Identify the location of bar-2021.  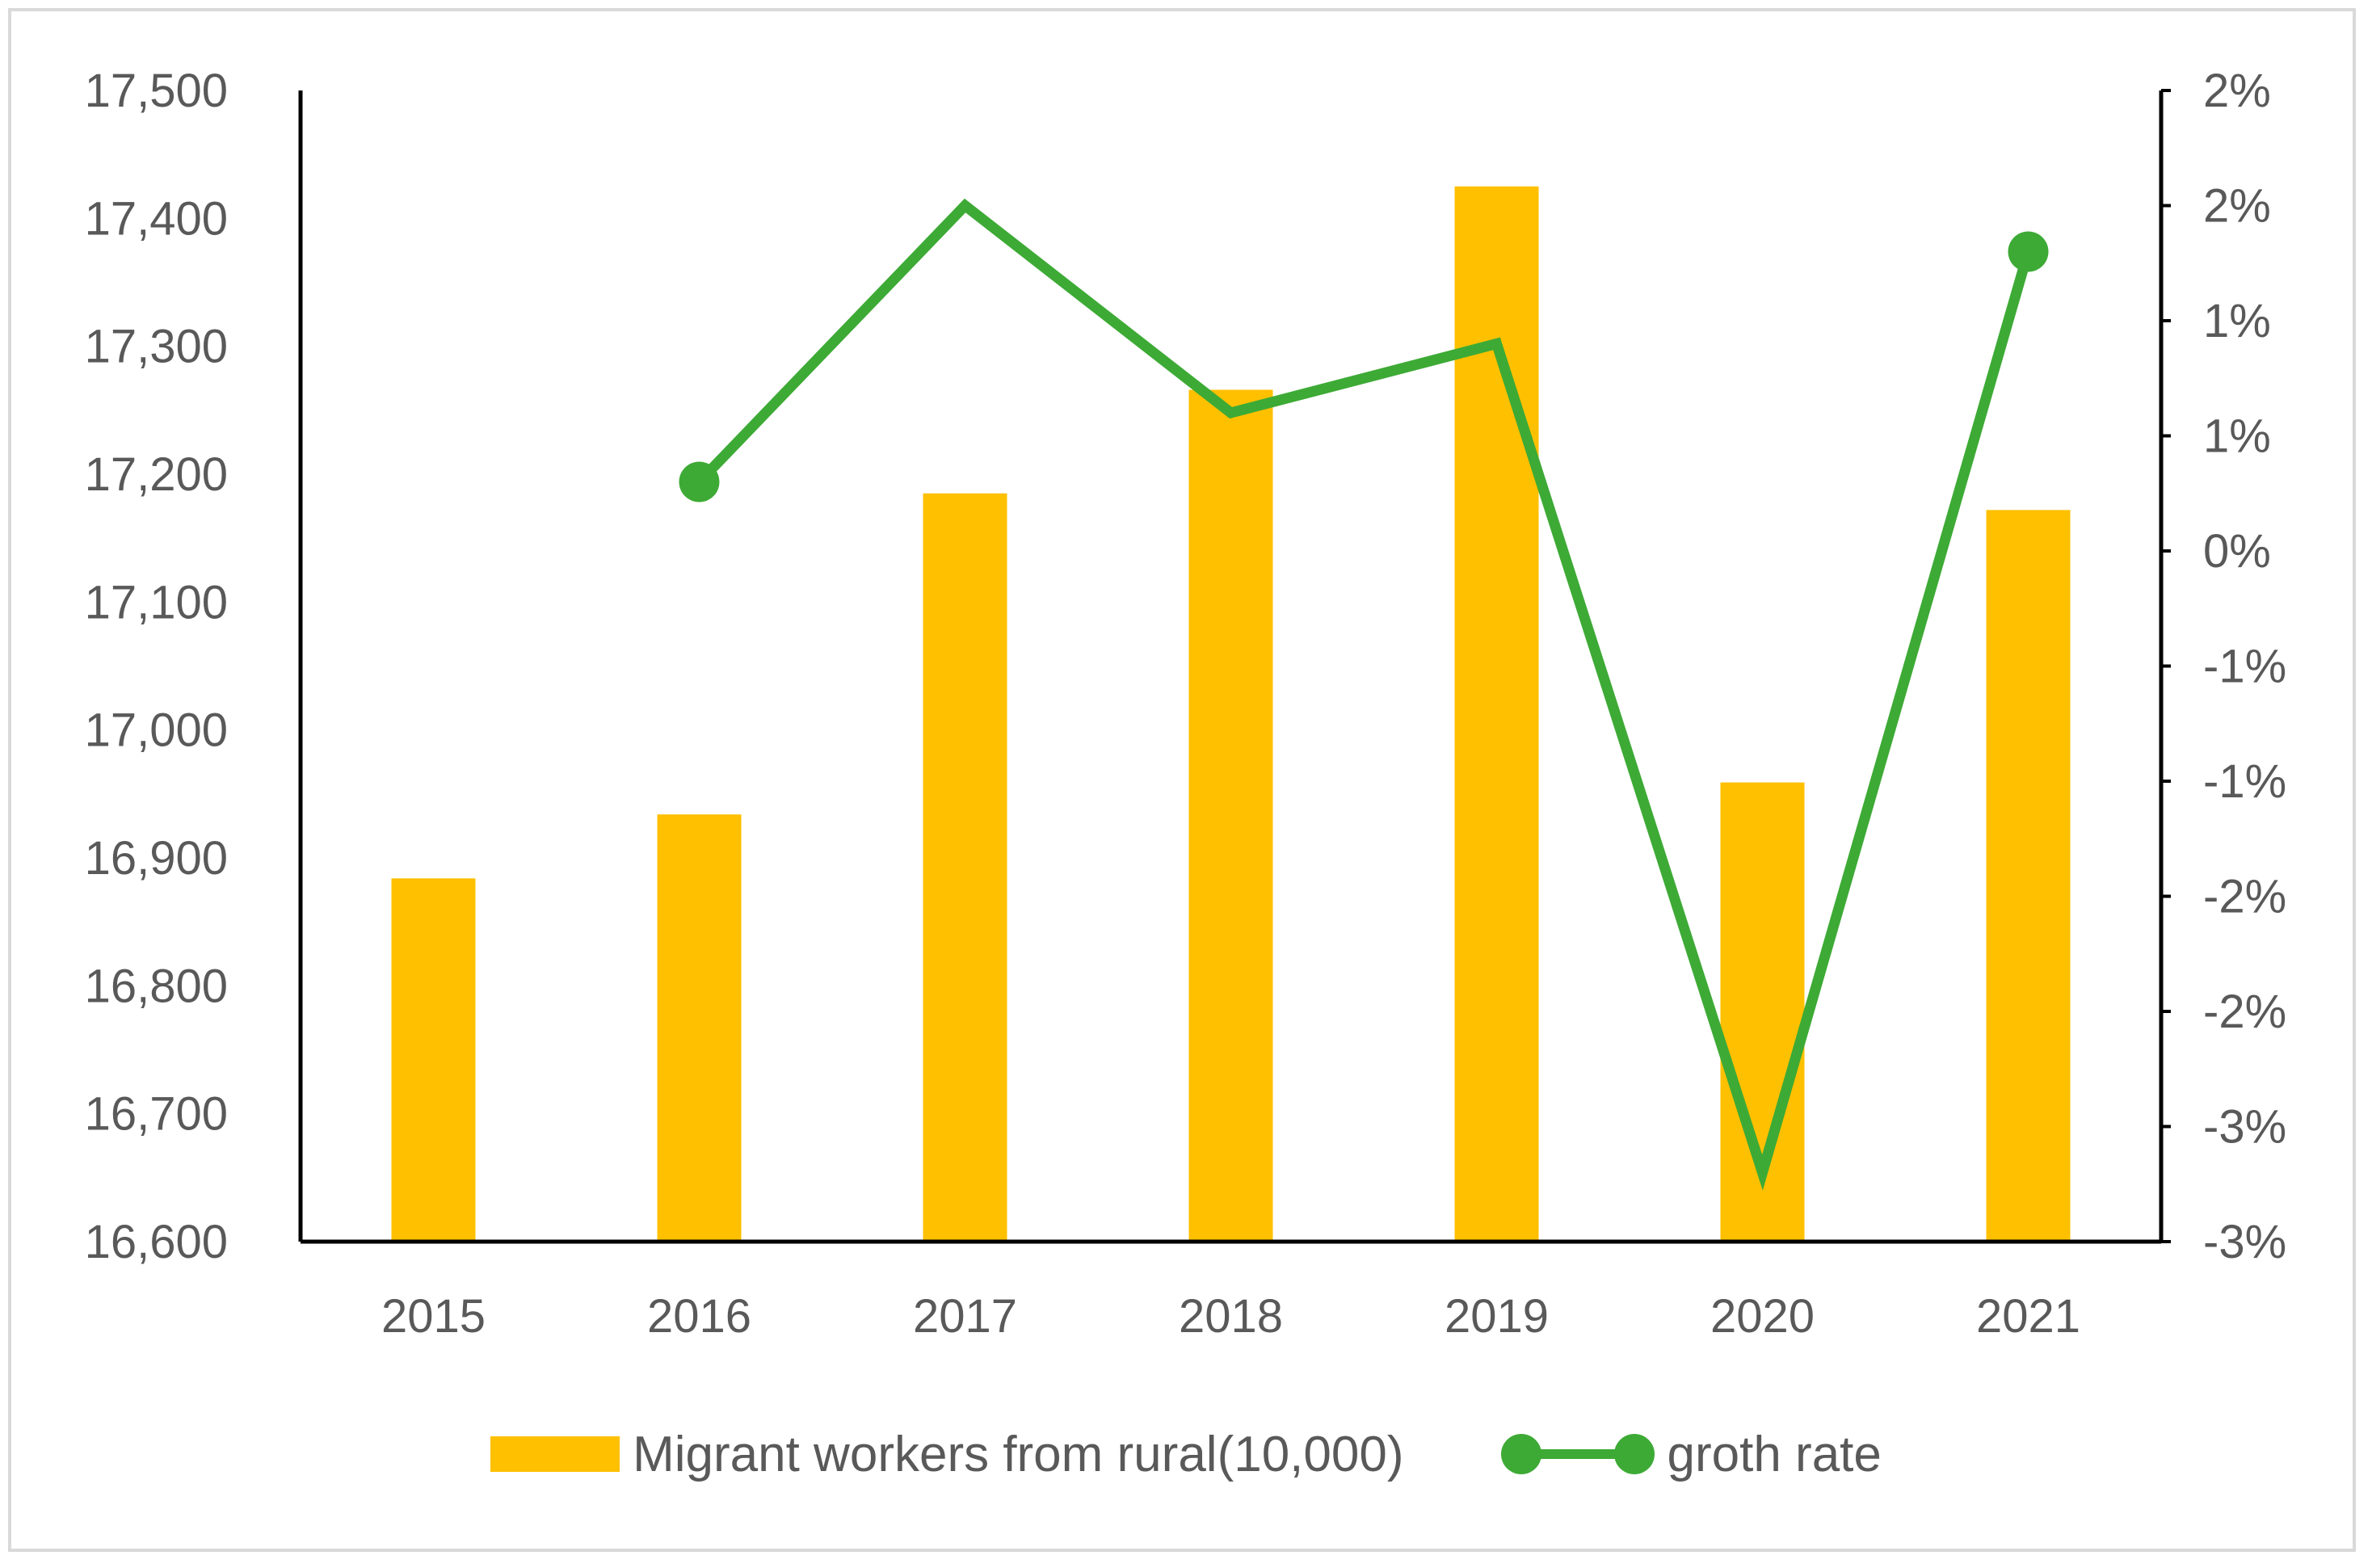
(2028, 876).